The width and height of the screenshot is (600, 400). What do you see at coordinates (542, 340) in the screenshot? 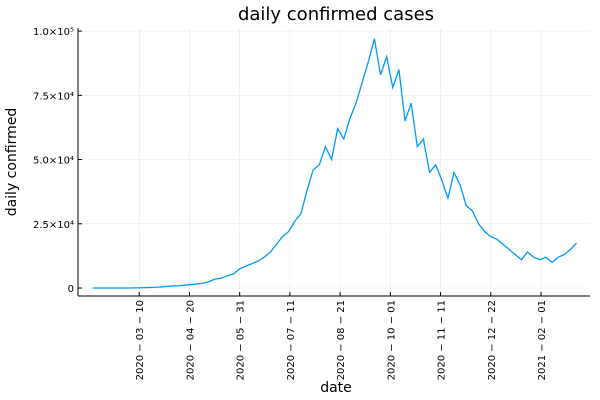
I see `x-tick-label: 2021 − 02 − 01` at bounding box center [542, 340].